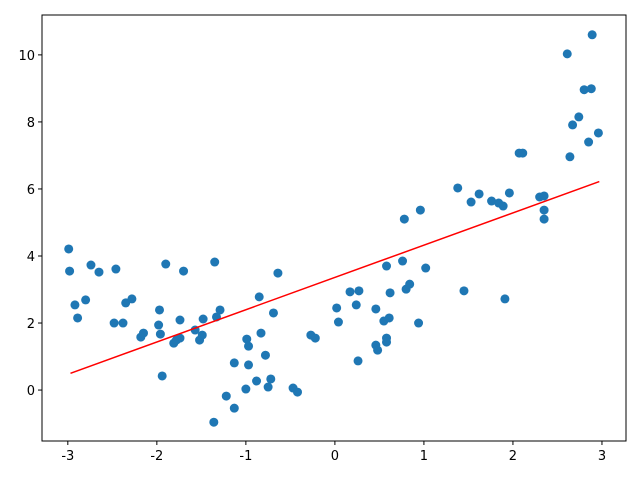  Describe the element at coordinates (513, 456) in the screenshot. I see `x-tick-label: 2` at that location.